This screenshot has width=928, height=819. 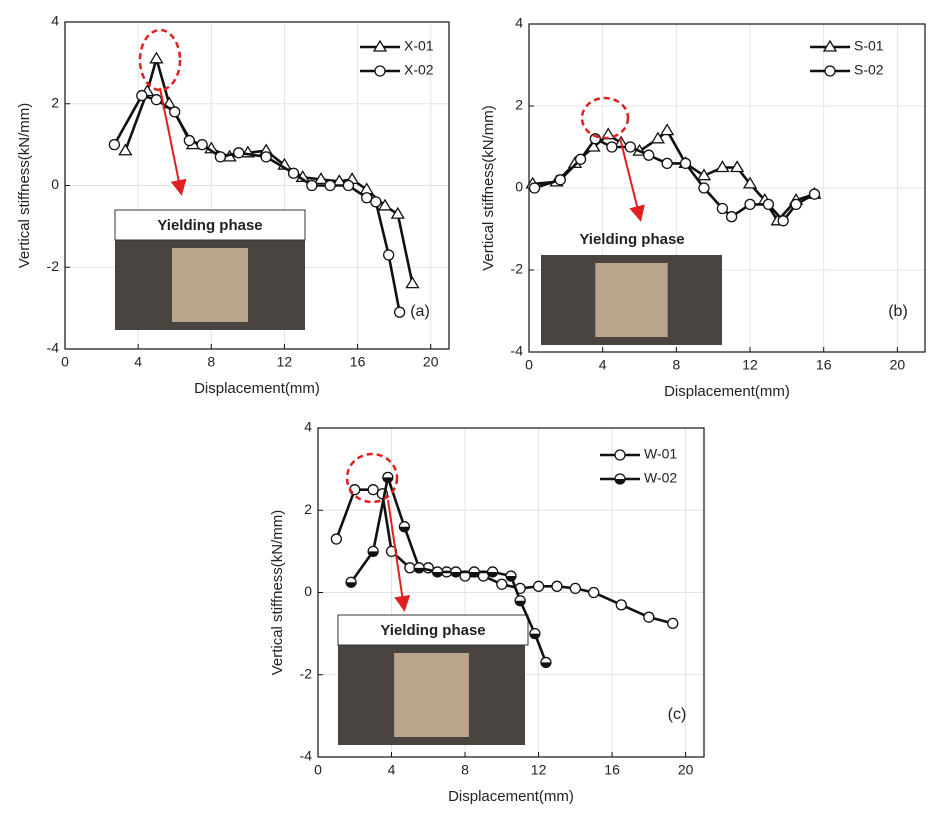 I want to click on annotation-box, so click(x=433, y=630).